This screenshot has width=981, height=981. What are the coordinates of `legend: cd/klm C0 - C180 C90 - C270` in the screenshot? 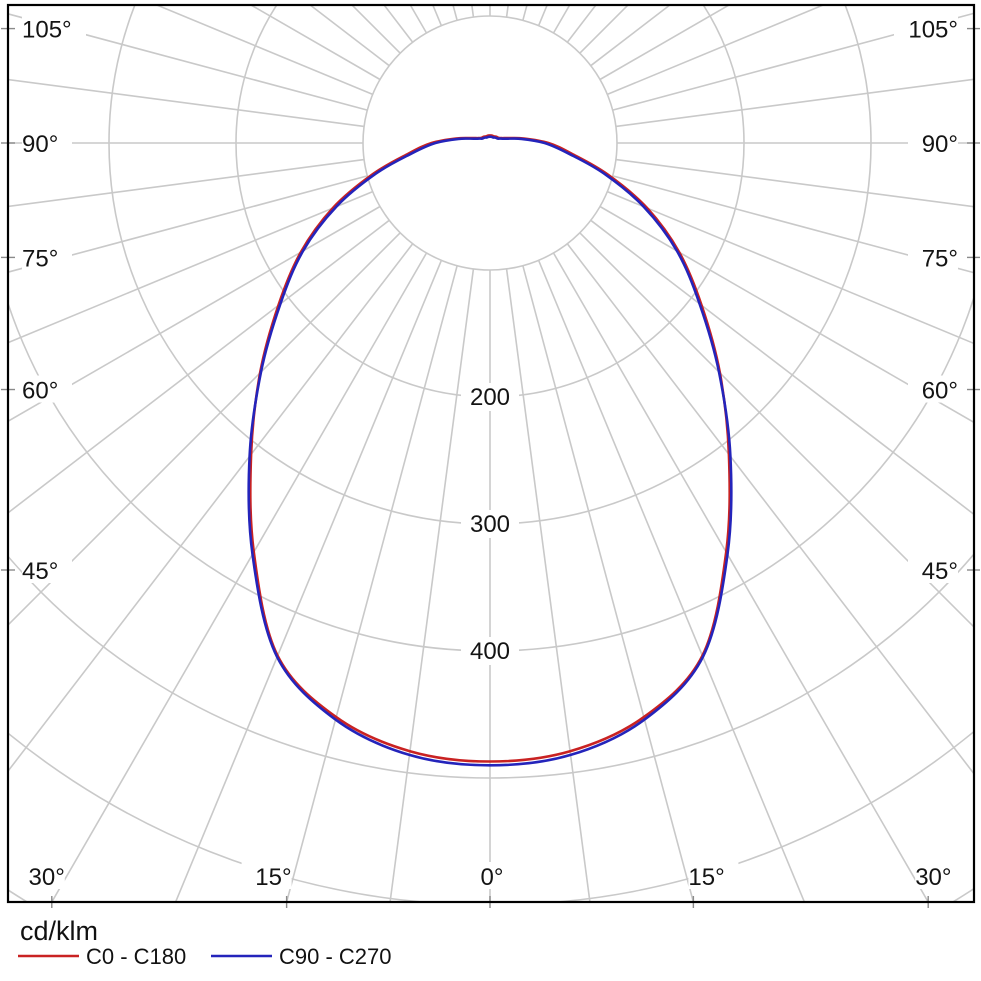 It's located at (205, 942).